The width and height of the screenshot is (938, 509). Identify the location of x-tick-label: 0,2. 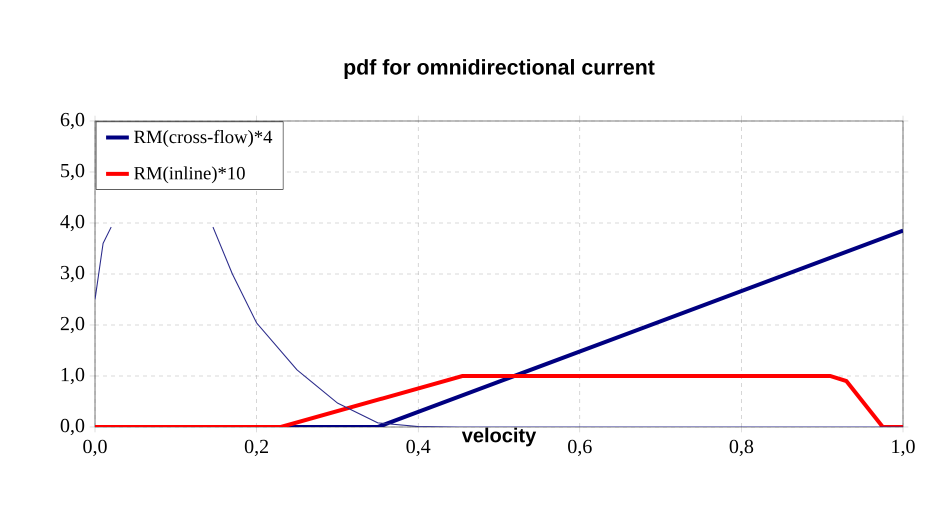
(256, 448).